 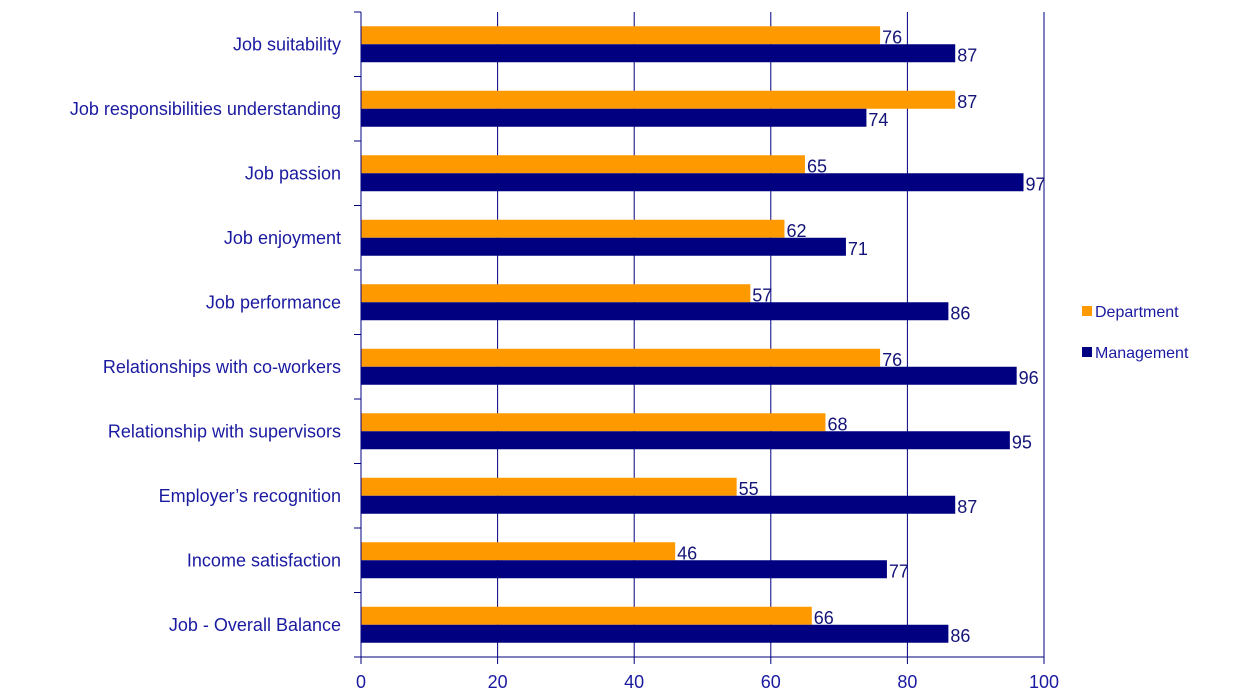 What do you see at coordinates (361, 682) in the screenshot?
I see `x-tick-label: 0` at bounding box center [361, 682].